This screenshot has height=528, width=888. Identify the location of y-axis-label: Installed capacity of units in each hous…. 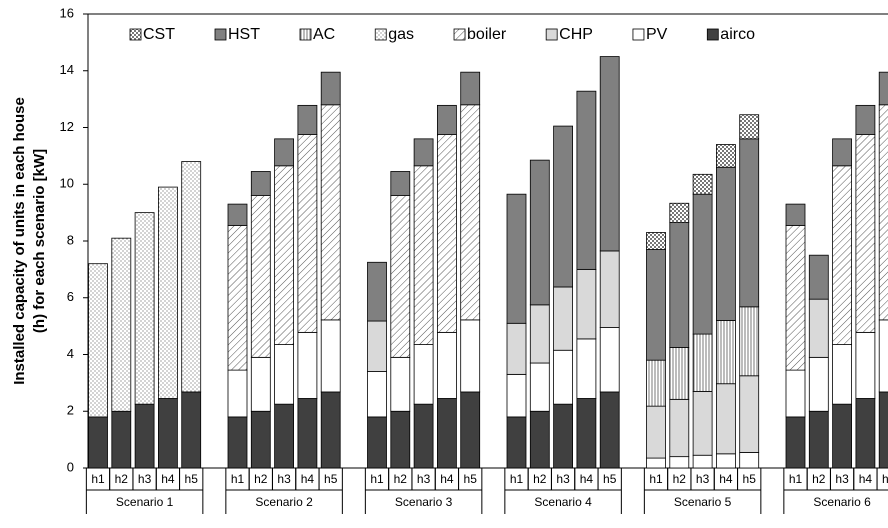
(29, 241).